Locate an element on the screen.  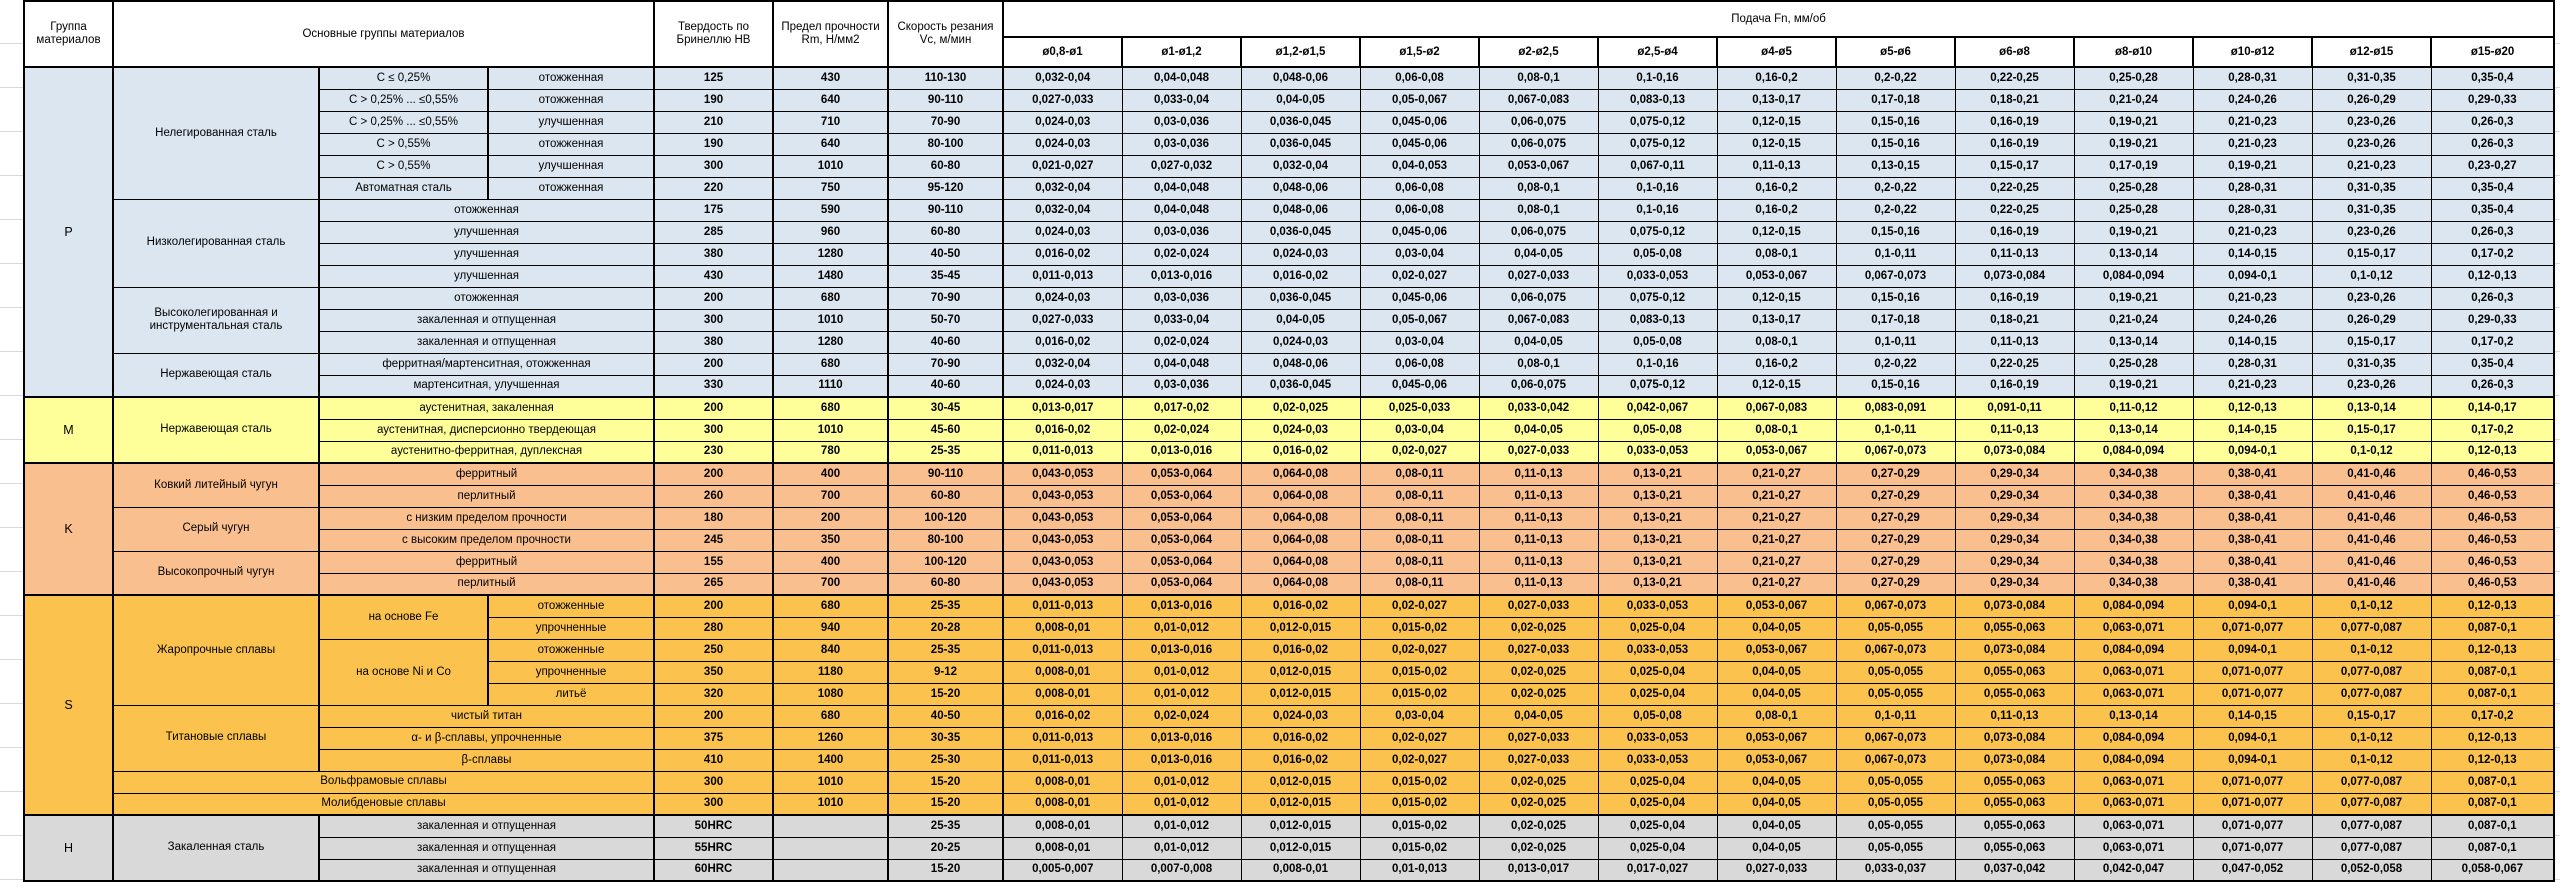
hardness-cell: 380 is located at coordinates (713, 342).